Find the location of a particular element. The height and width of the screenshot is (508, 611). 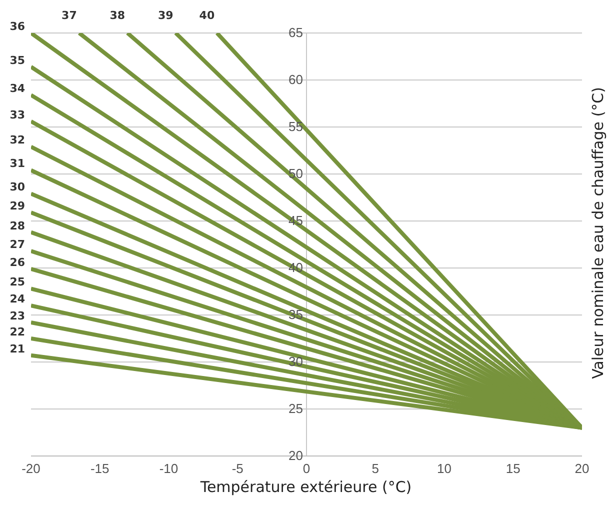

y-tick-label: 20 is located at coordinates (295, 455).